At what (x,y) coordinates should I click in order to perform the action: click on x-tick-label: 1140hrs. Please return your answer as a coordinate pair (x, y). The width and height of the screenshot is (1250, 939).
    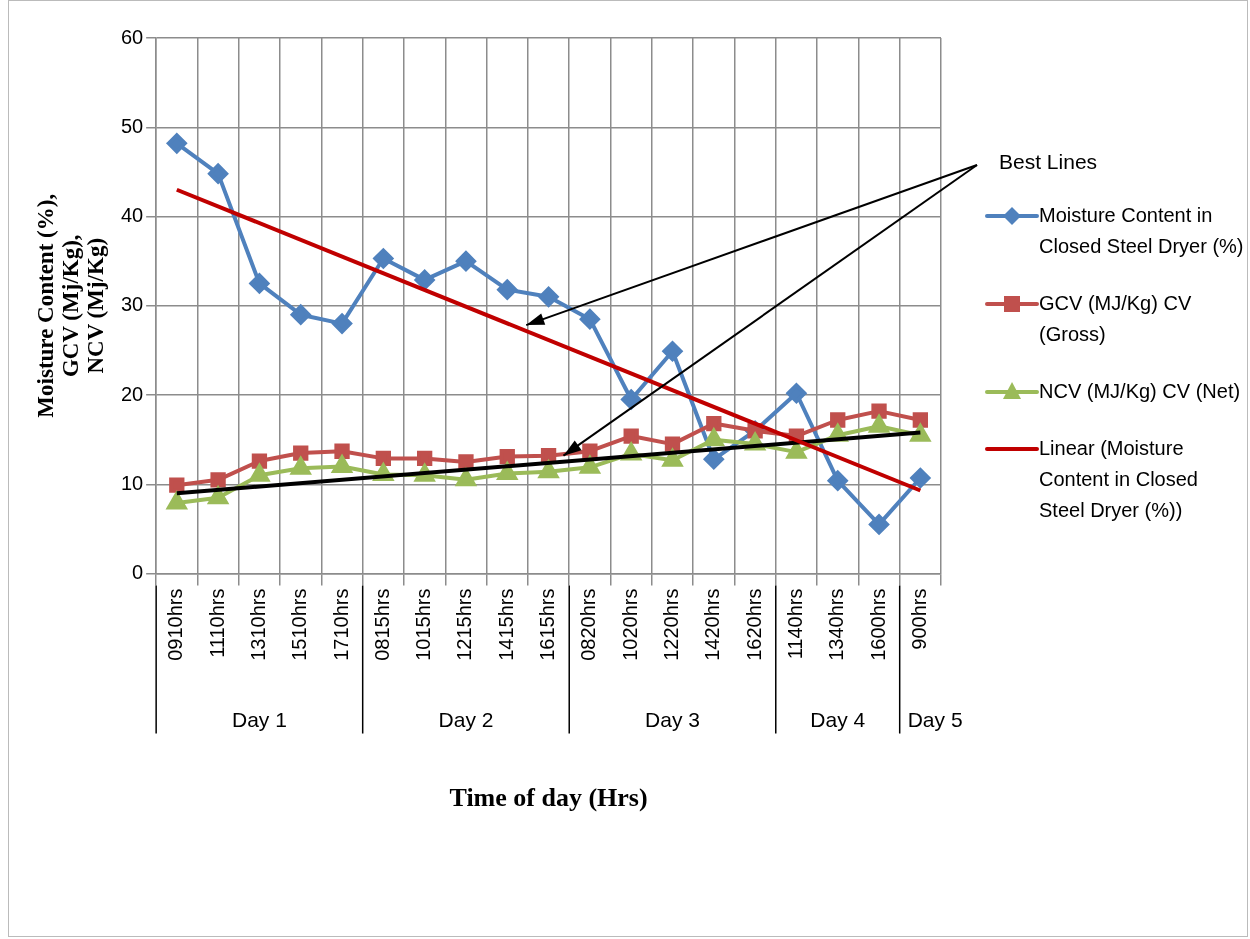
    Looking at the image, I should click on (794, 624).